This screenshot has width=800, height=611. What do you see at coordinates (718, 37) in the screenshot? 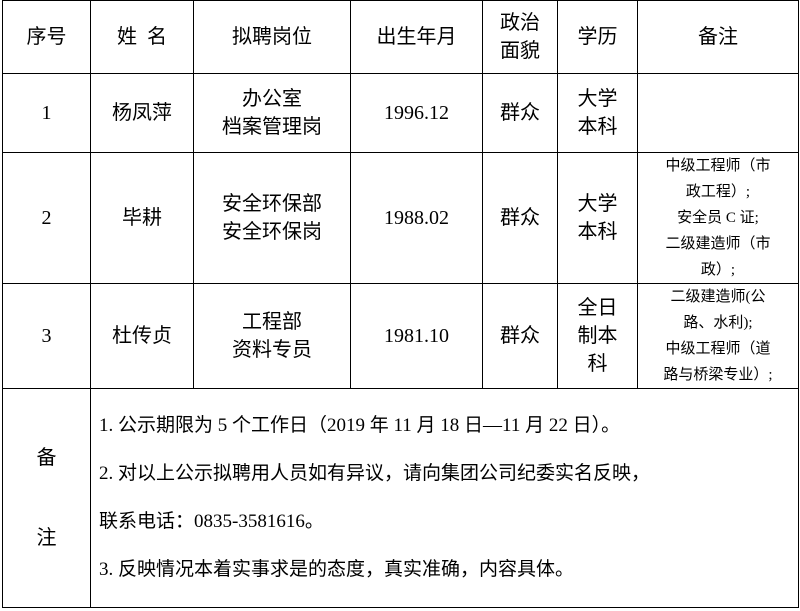
I see `header-remark: 备注` at bounding box center [718, 37].